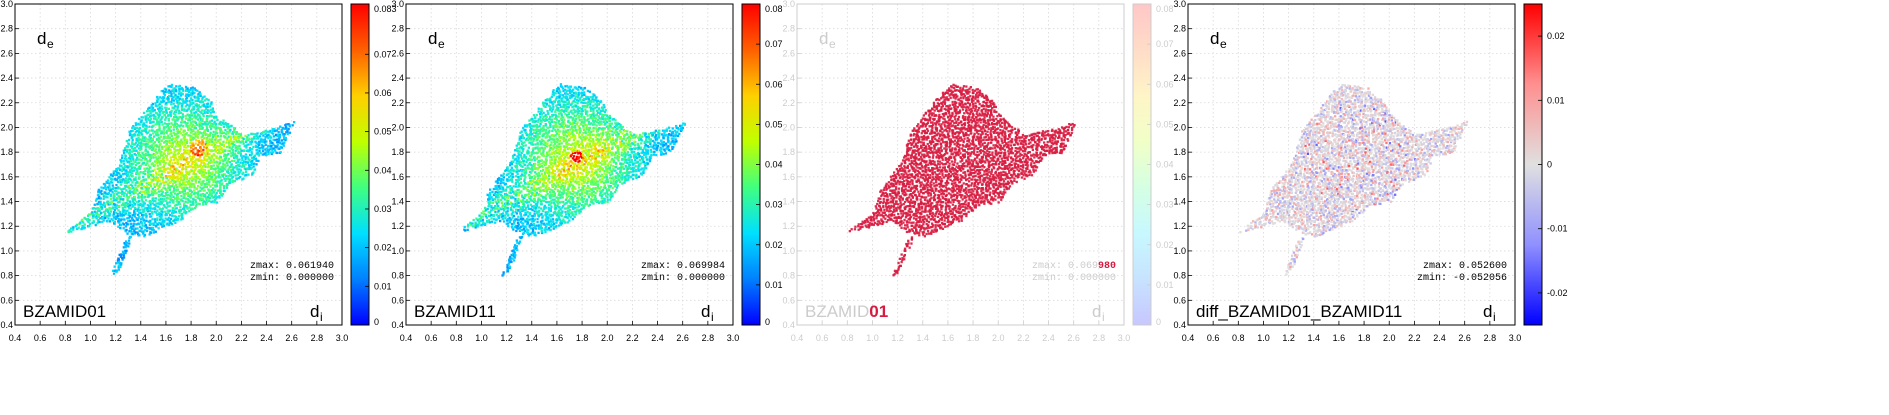  Describe the element at coordinates (191, 338) in the screenshot. I see `x-tick-label: 1.8` at that location.